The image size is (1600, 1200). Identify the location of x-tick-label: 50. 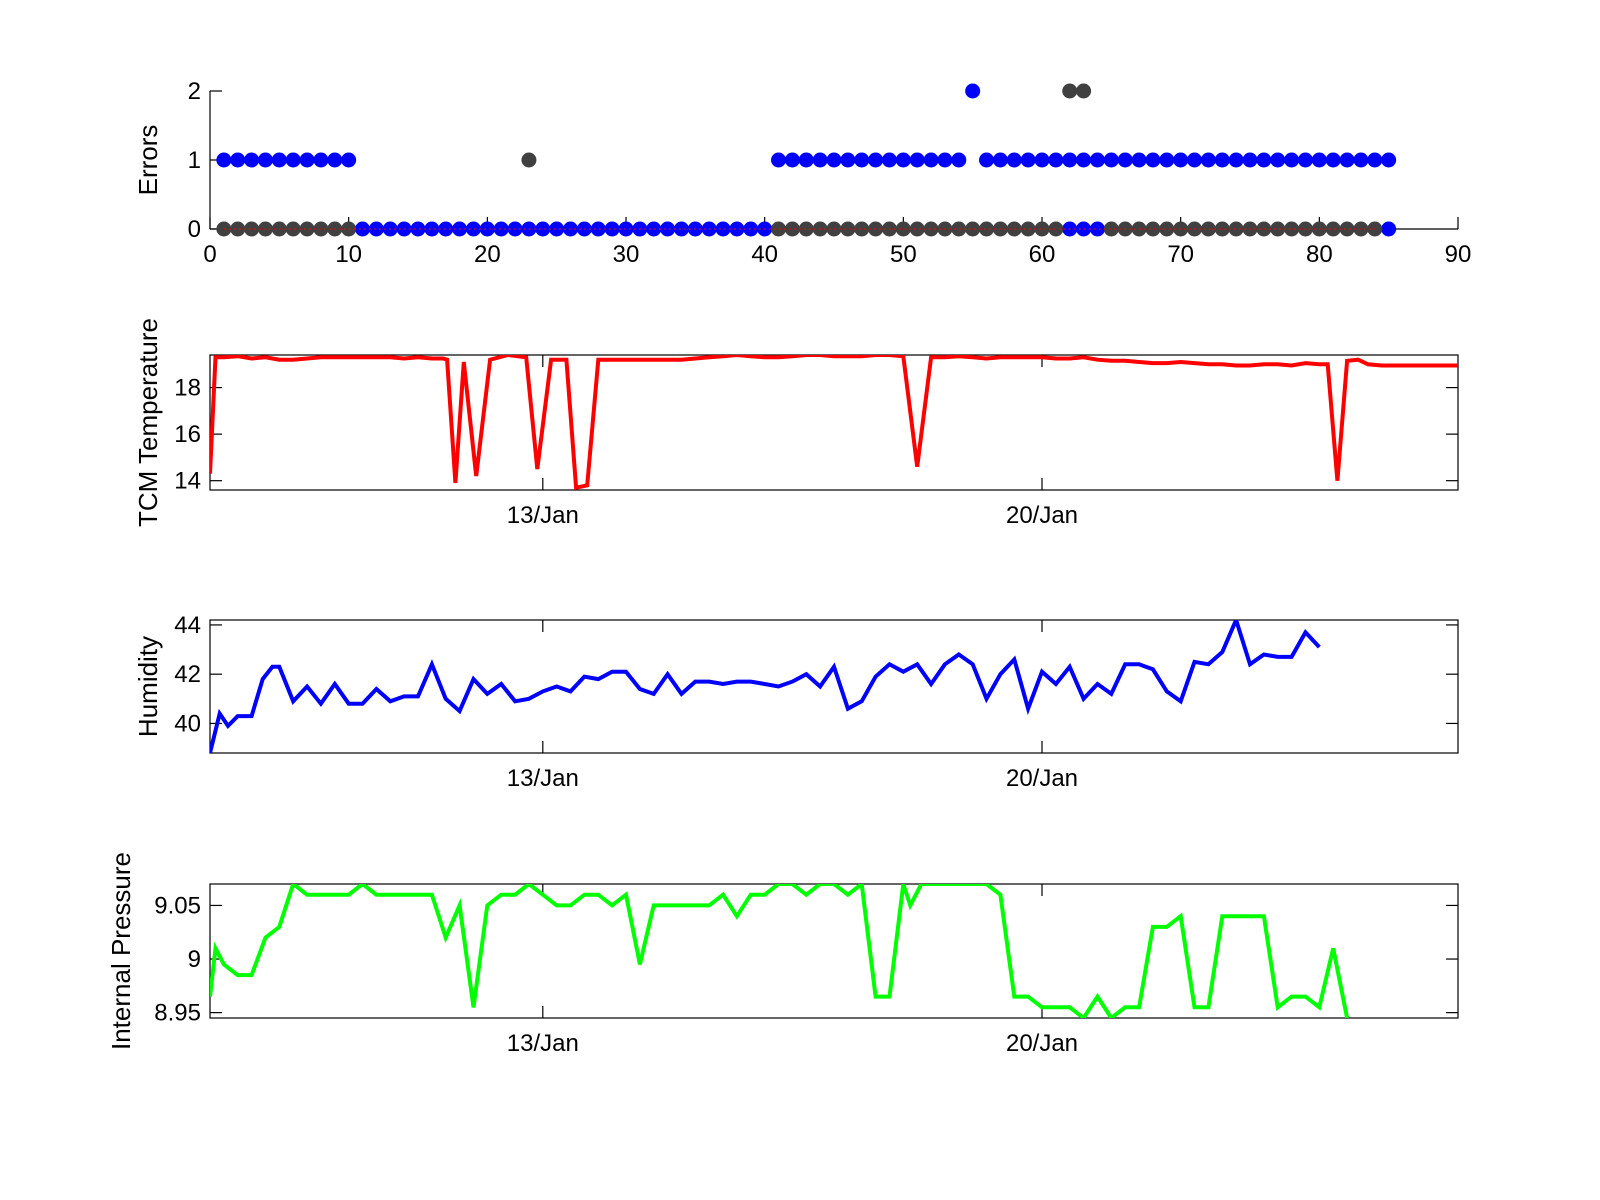
(903, 254).